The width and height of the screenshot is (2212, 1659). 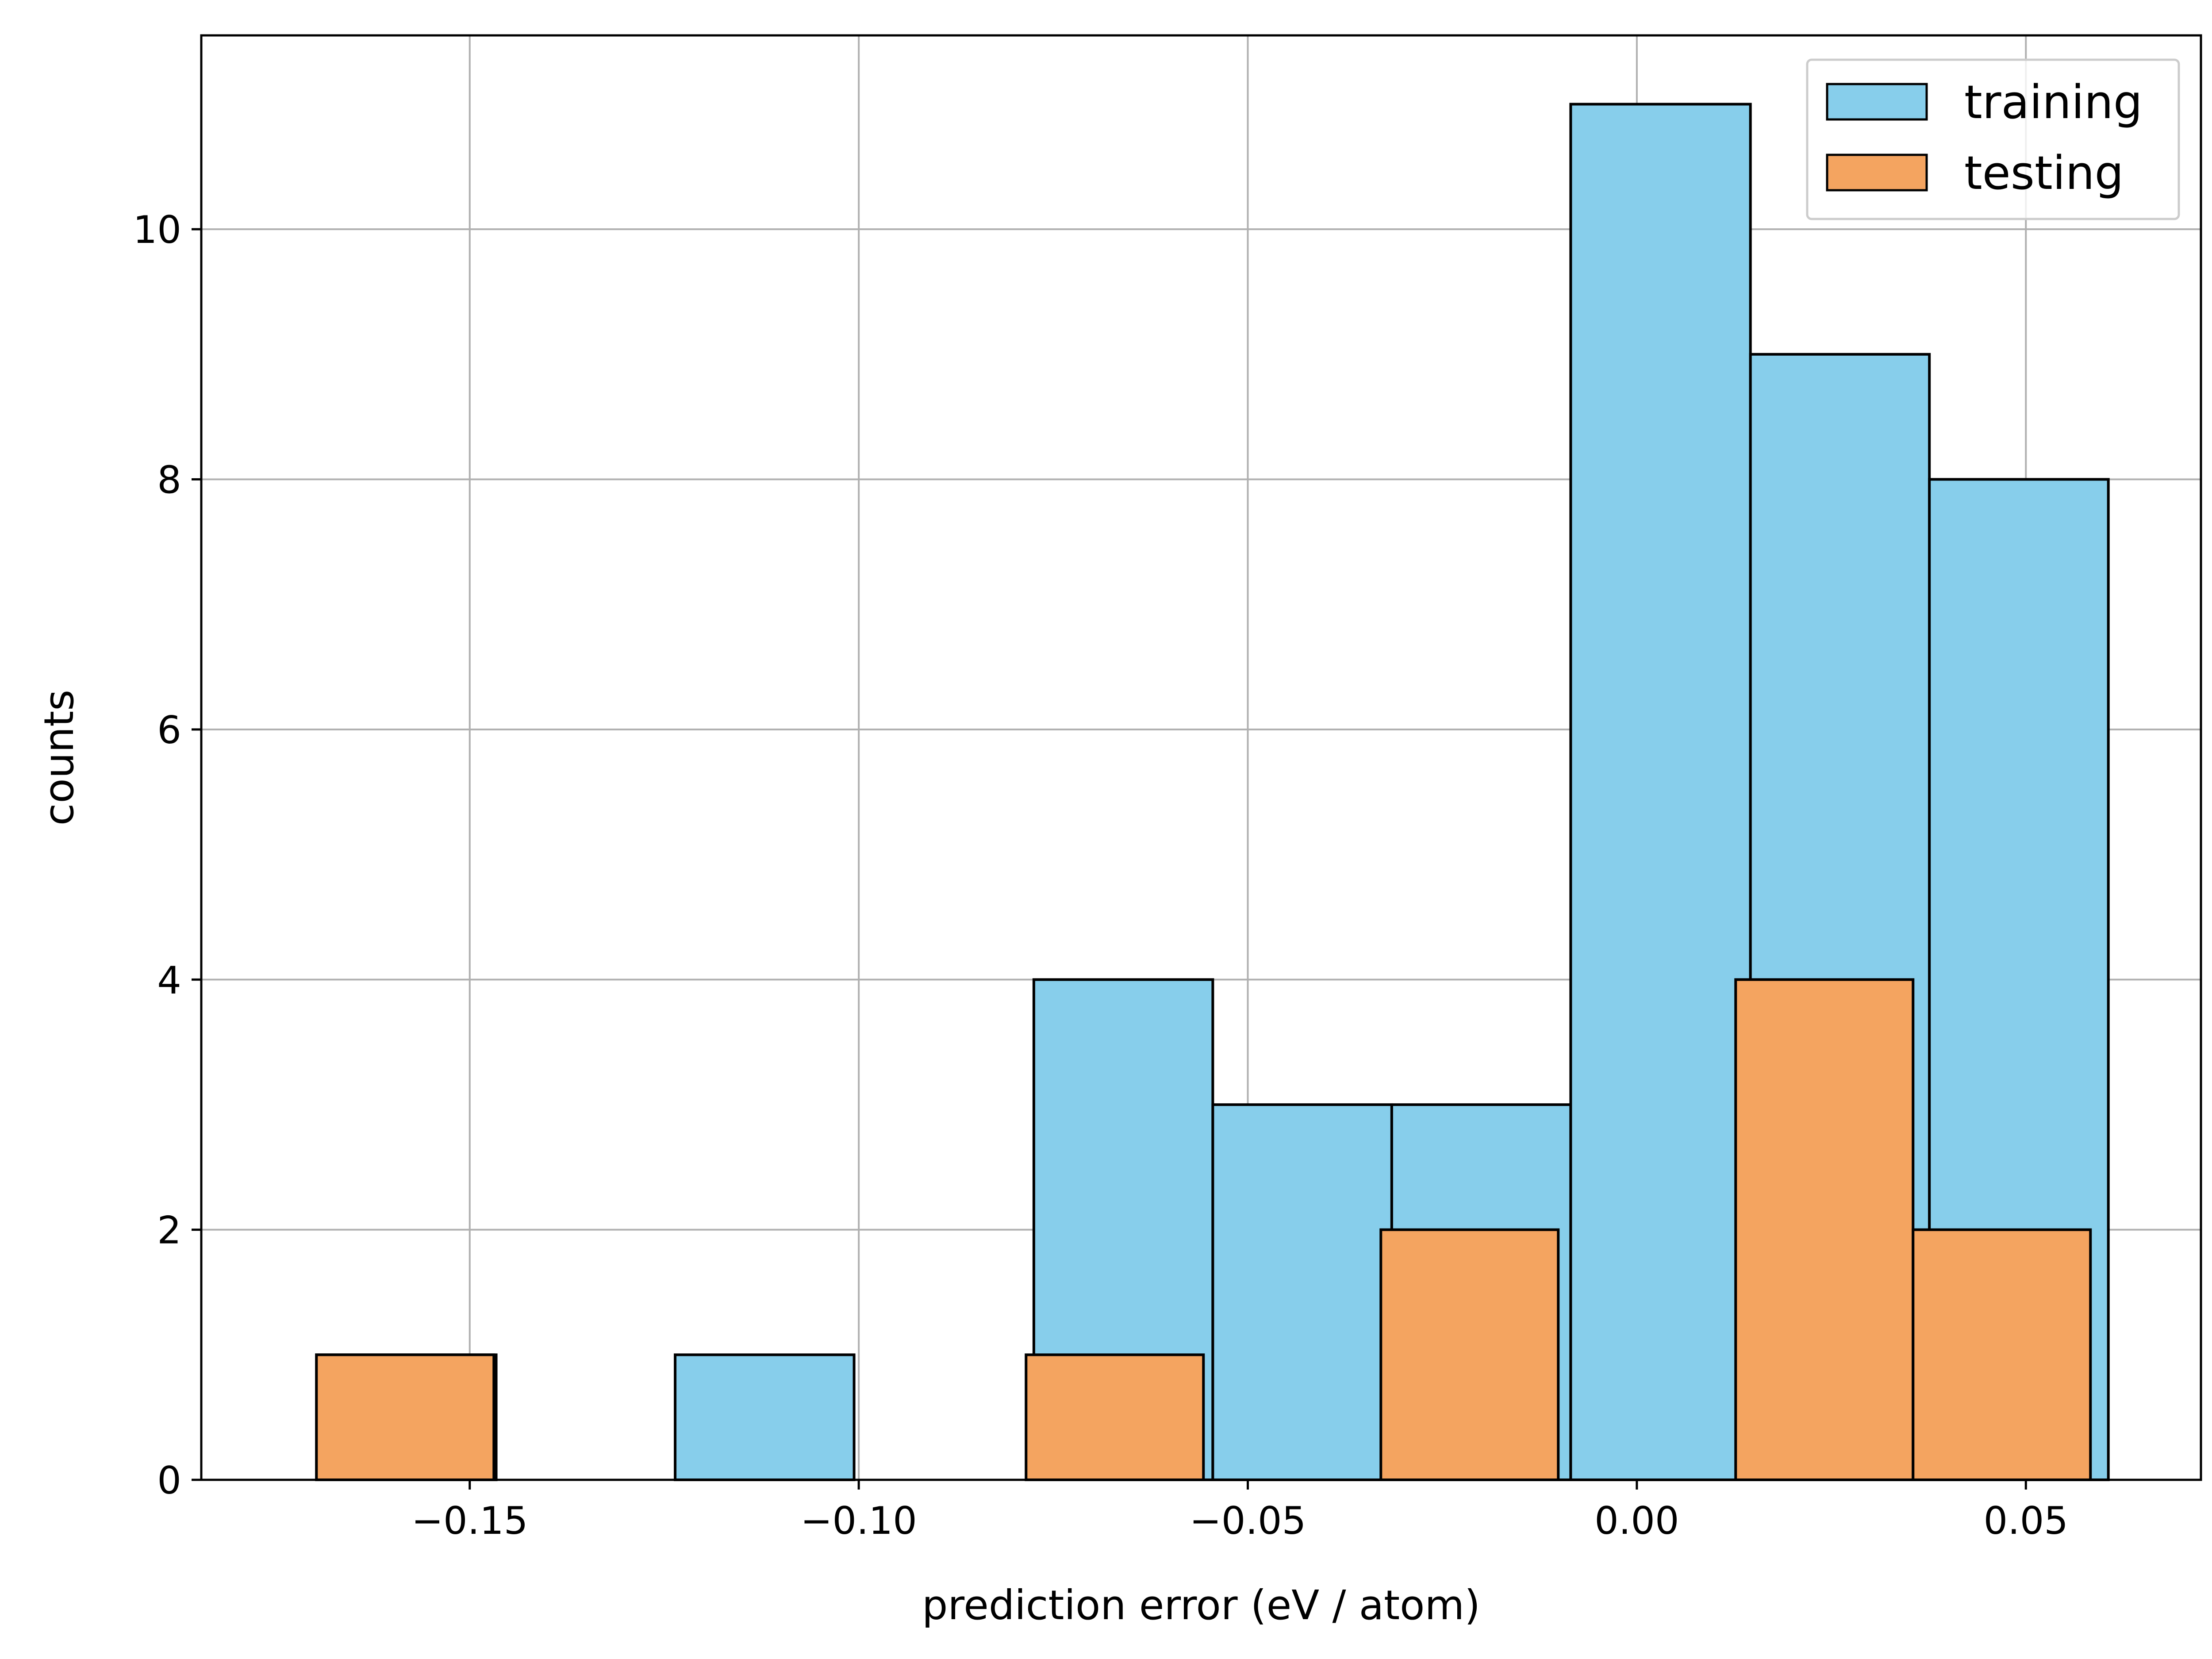 I want to click on legend-swatch-training, so click(x=1877, y=102).